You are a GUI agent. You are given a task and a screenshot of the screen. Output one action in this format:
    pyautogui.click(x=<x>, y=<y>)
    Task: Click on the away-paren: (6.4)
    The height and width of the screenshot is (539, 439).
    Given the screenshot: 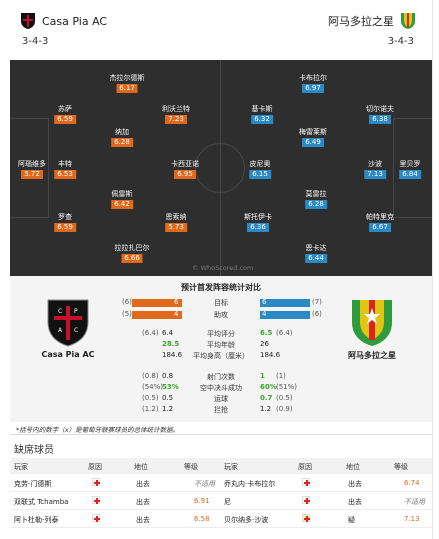 What is the action you would take?
    pyautogui.click(x=284, y=333)
    